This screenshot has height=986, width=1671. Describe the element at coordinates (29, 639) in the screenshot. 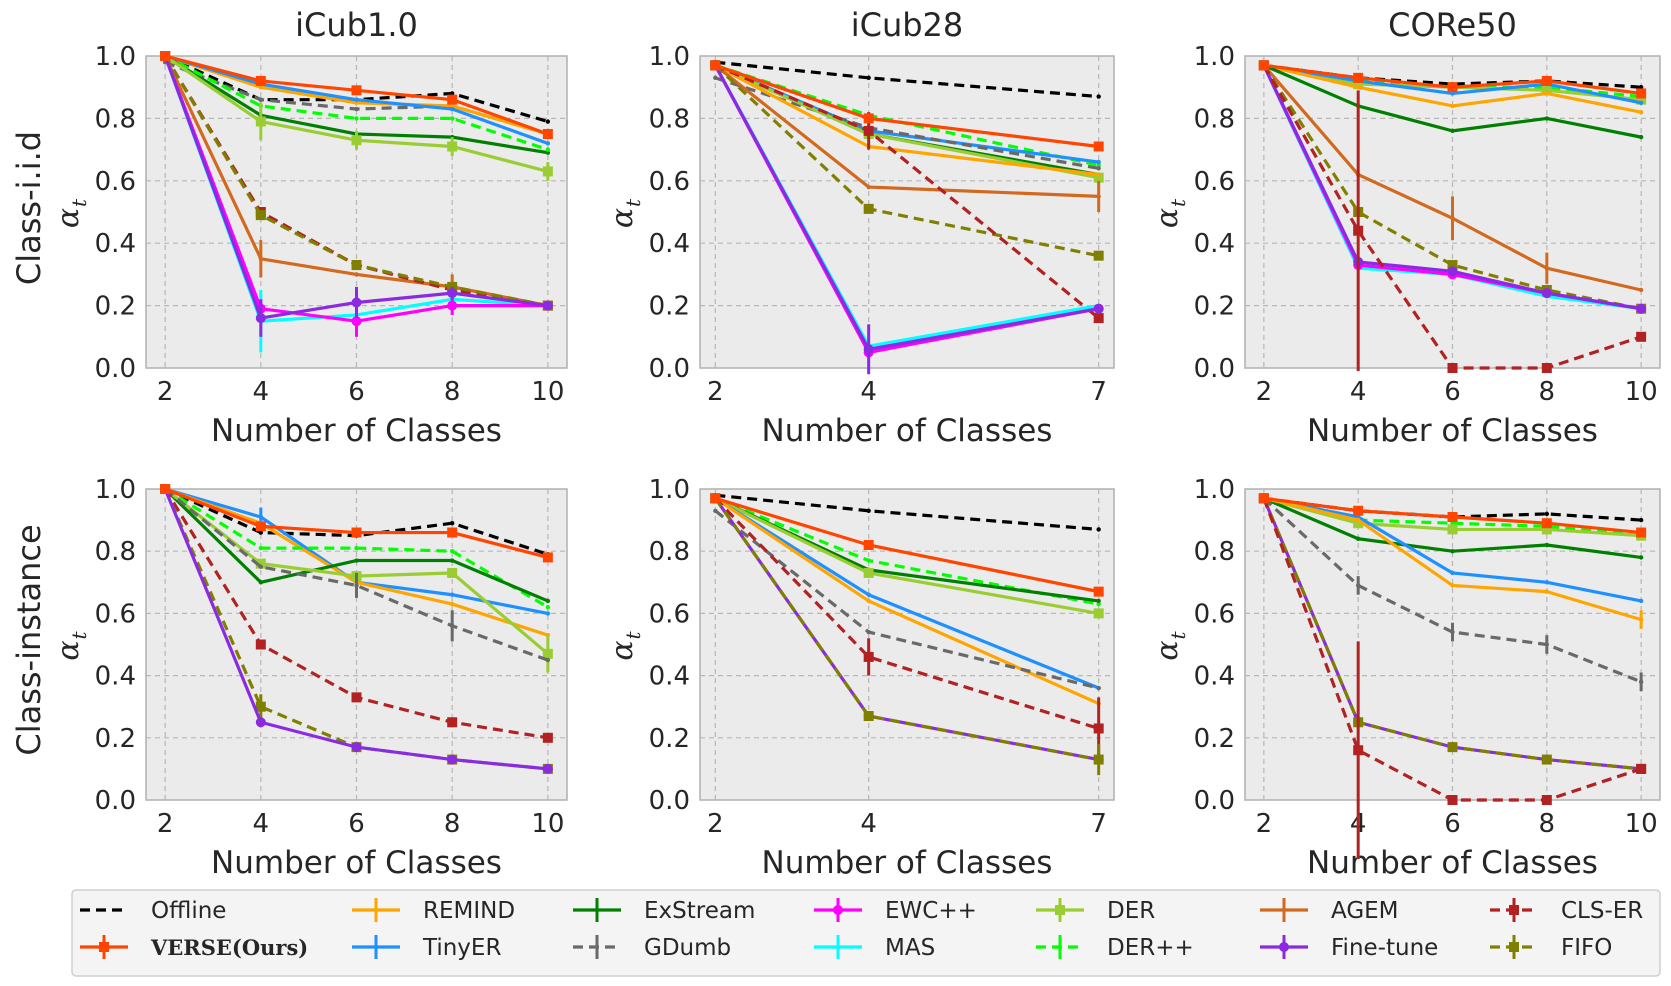

I see `row-label-class-instance: Class-instance` at that location.